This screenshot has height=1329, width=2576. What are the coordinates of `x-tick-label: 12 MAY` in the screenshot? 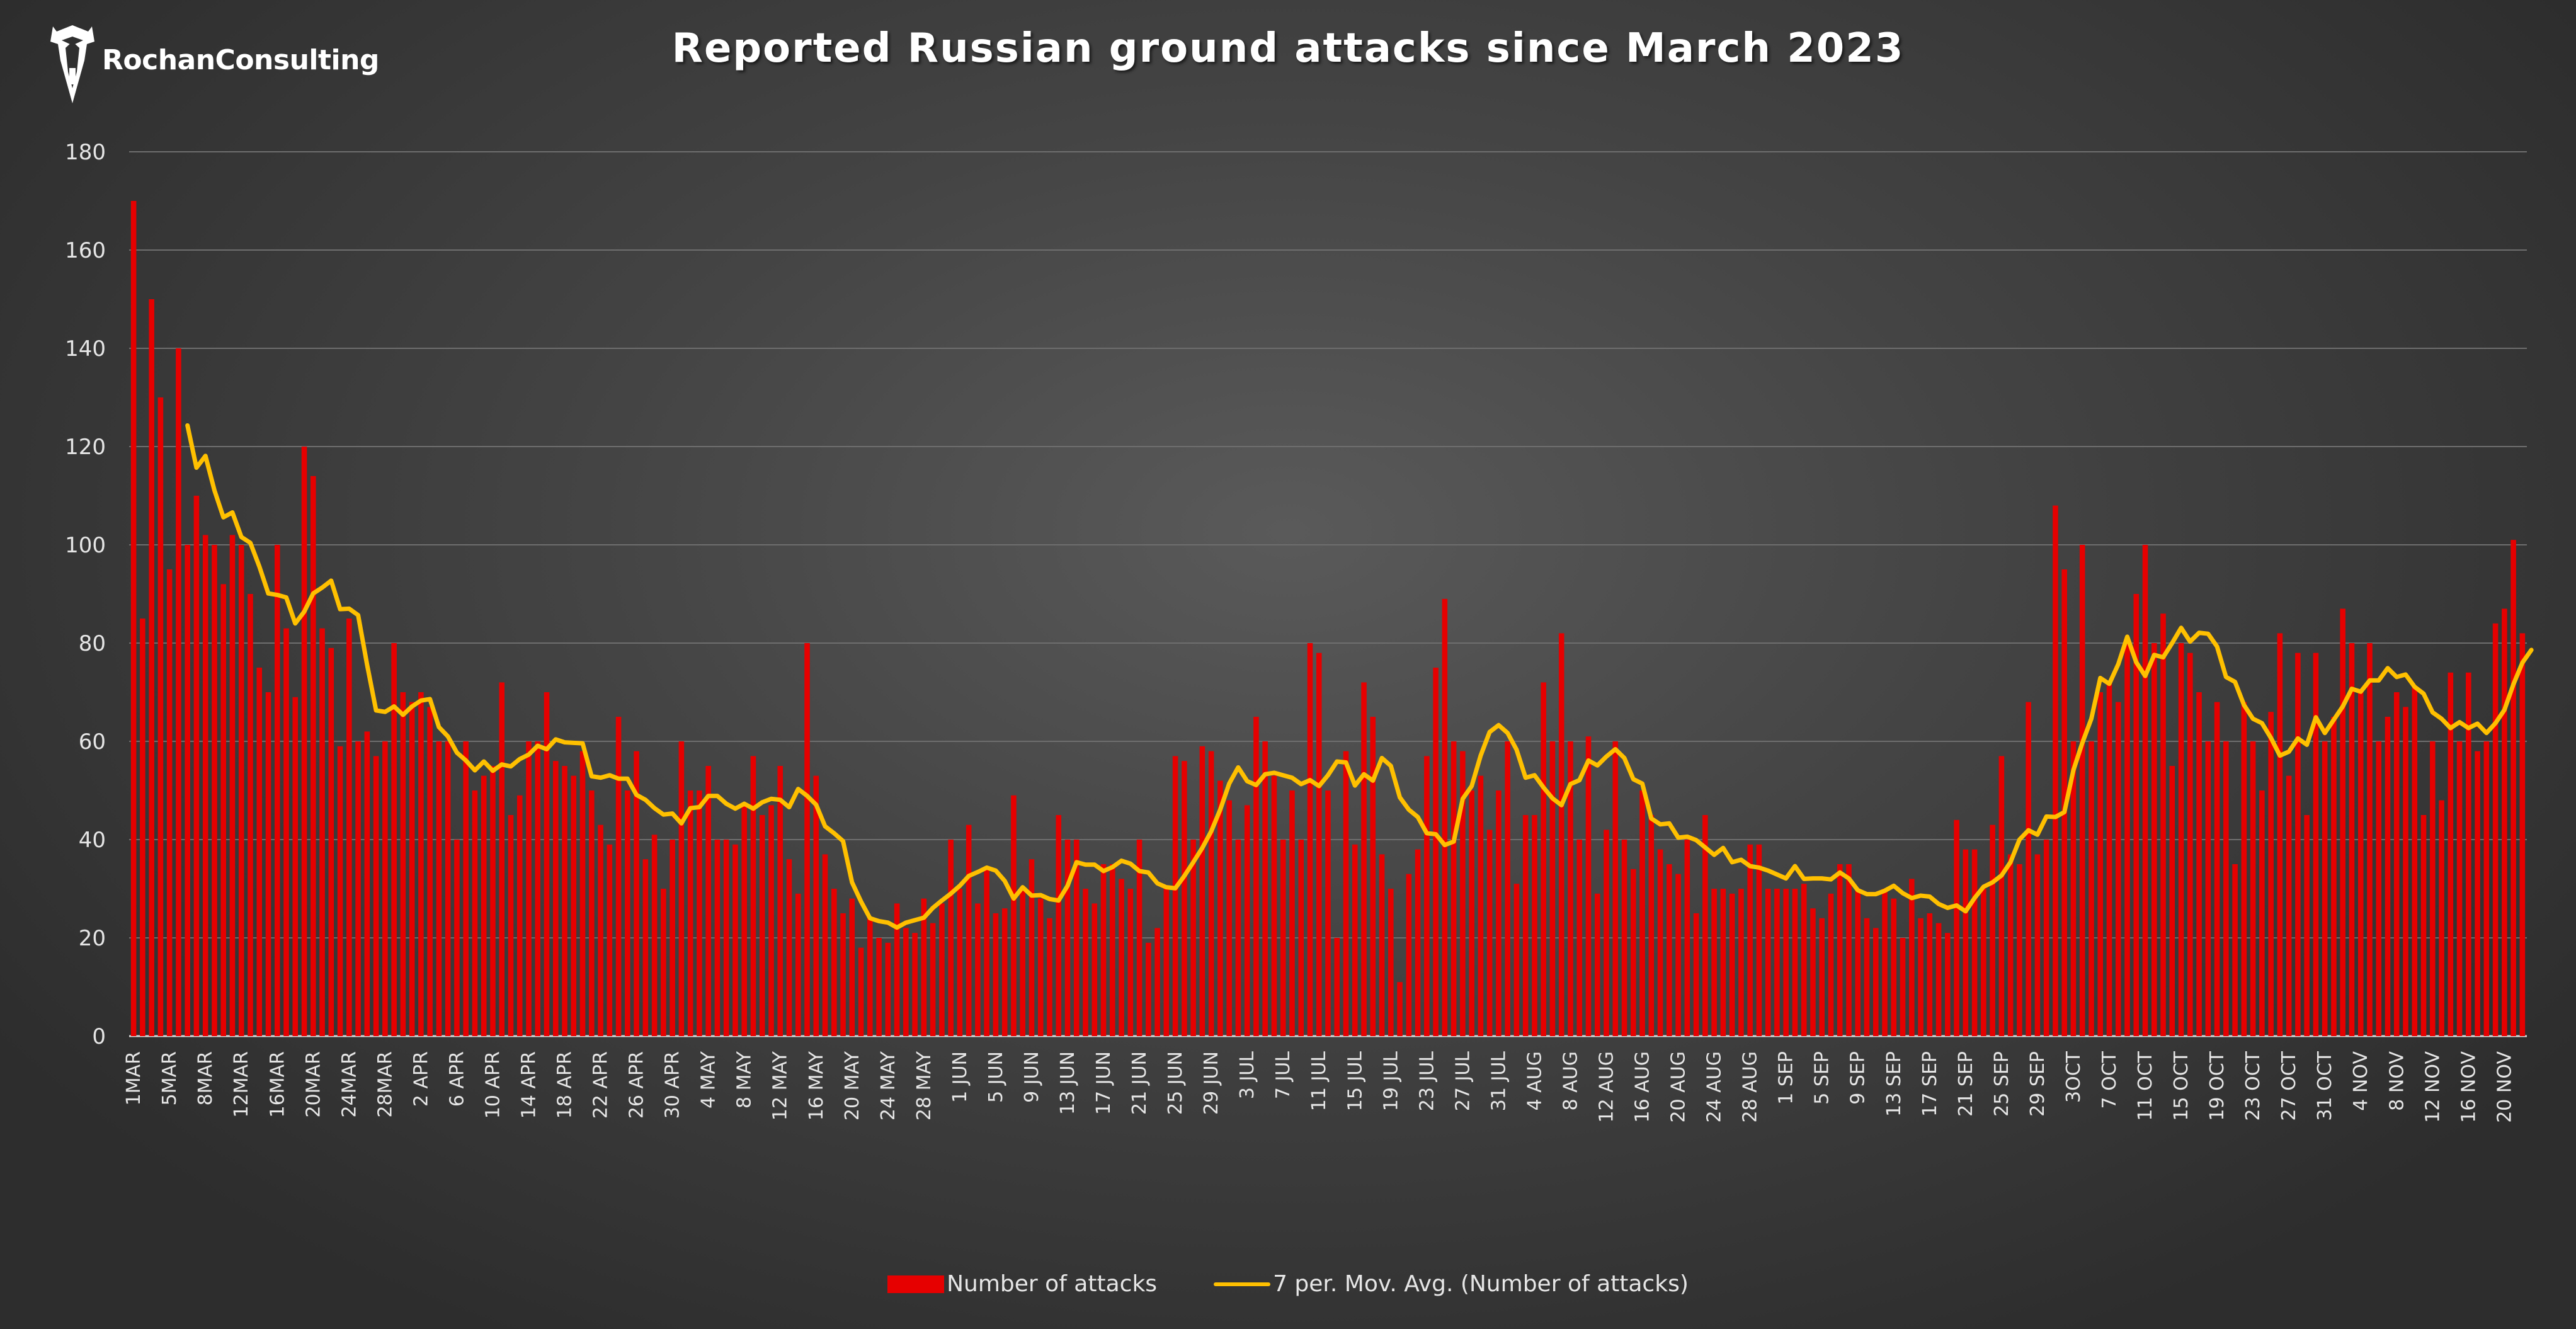 It's located at (781, 1086).